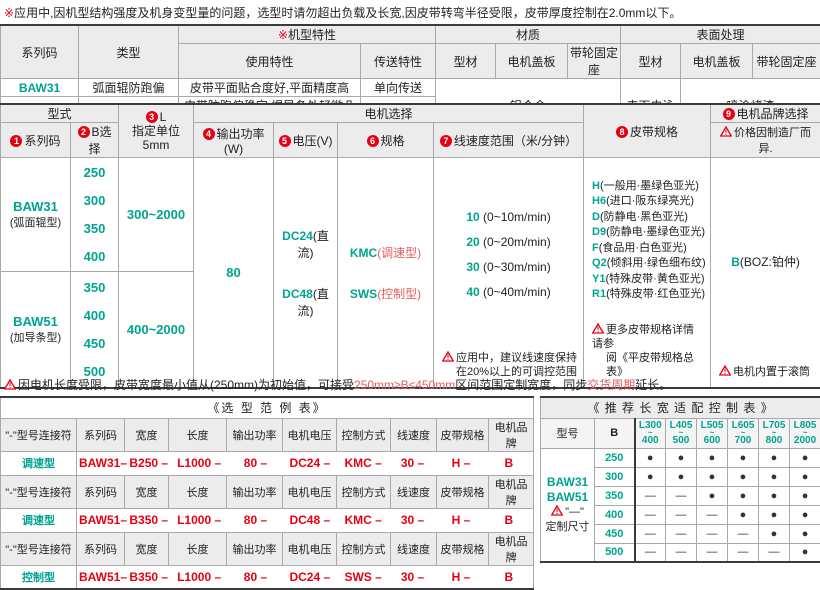 This screenshot has width=820, height=590. Describe the element at coordinates (532, 61) in the screenshot. I see `spec-col-cover: 电机盖板` at that location.